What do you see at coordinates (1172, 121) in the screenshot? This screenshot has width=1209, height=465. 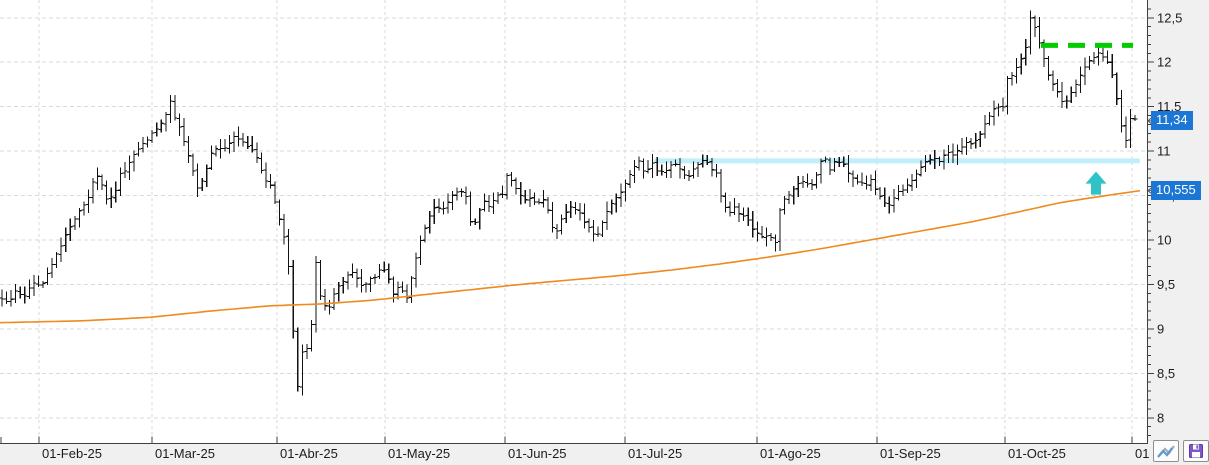 I see `last-price-axis-tag: 11,34` at bounding box center [1172, 121].